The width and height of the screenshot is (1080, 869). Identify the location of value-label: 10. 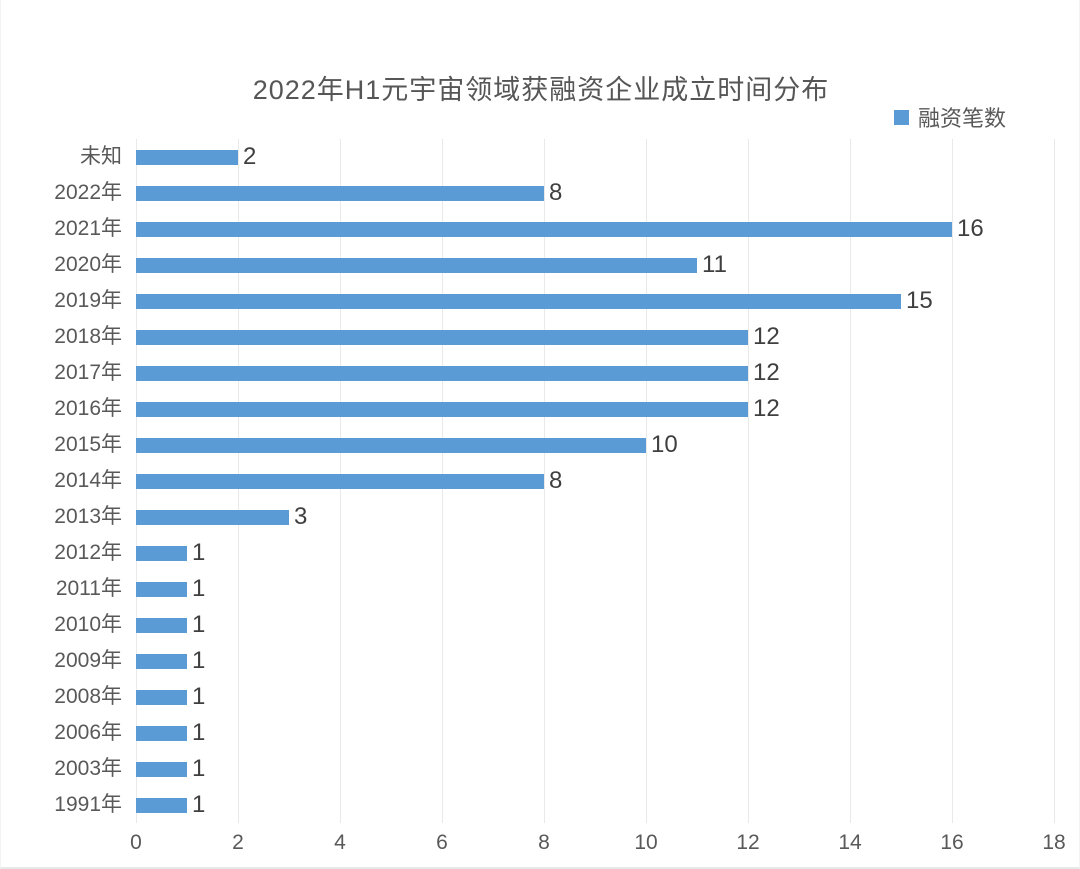
(664, 444).